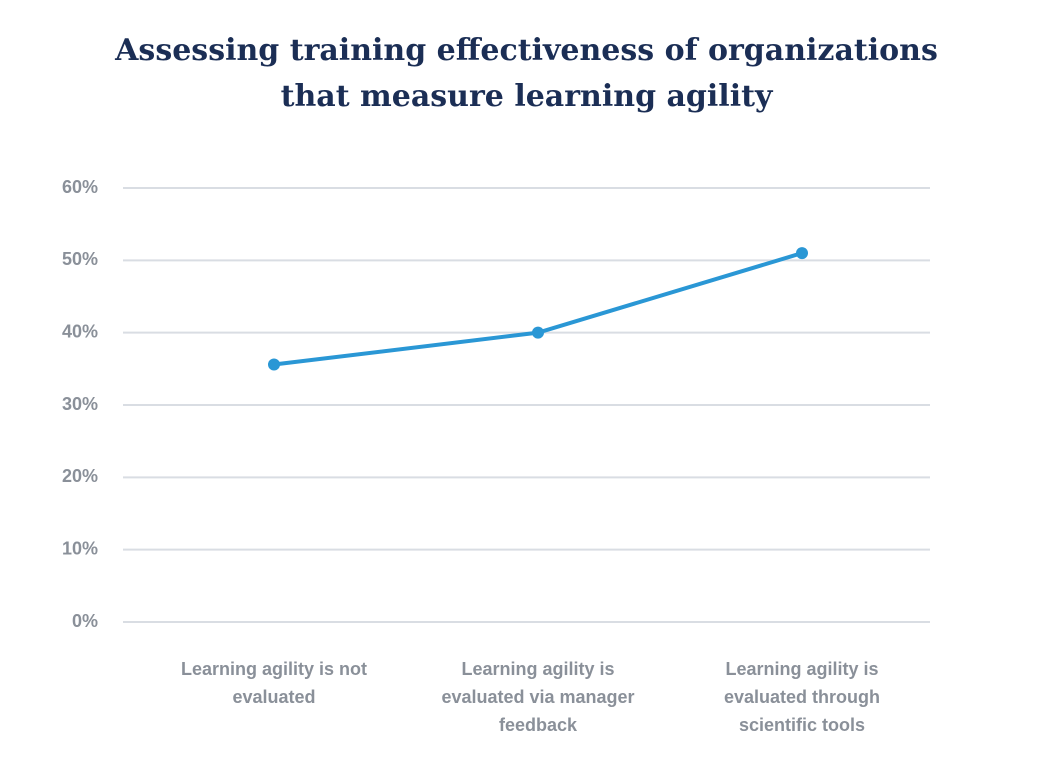 This screenshot has height=773, width=1053. What do you see at coordinates (80, 476) in the screenshot?
I see `y-tick-label: 20%` at bounding box center [80, 476].